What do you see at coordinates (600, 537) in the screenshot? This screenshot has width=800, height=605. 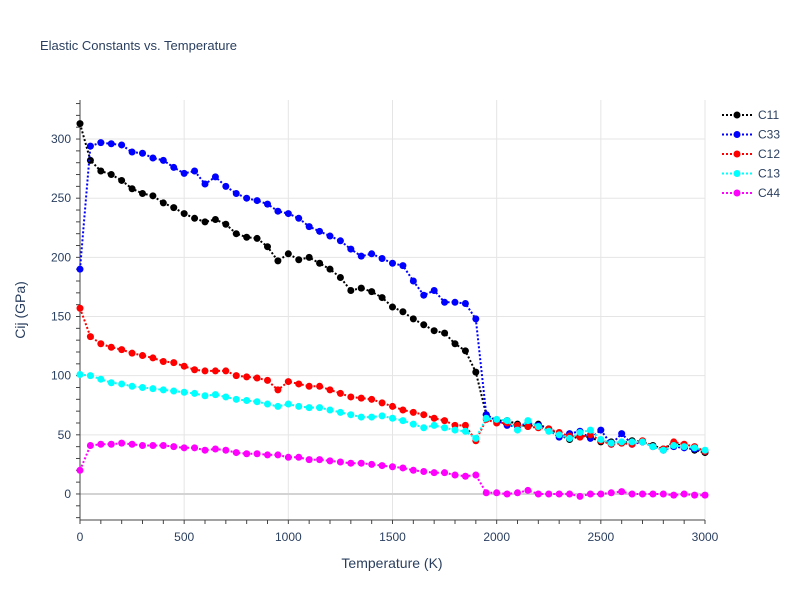 I see `x-tick-label: 2500` at bounding box center [600, 537].